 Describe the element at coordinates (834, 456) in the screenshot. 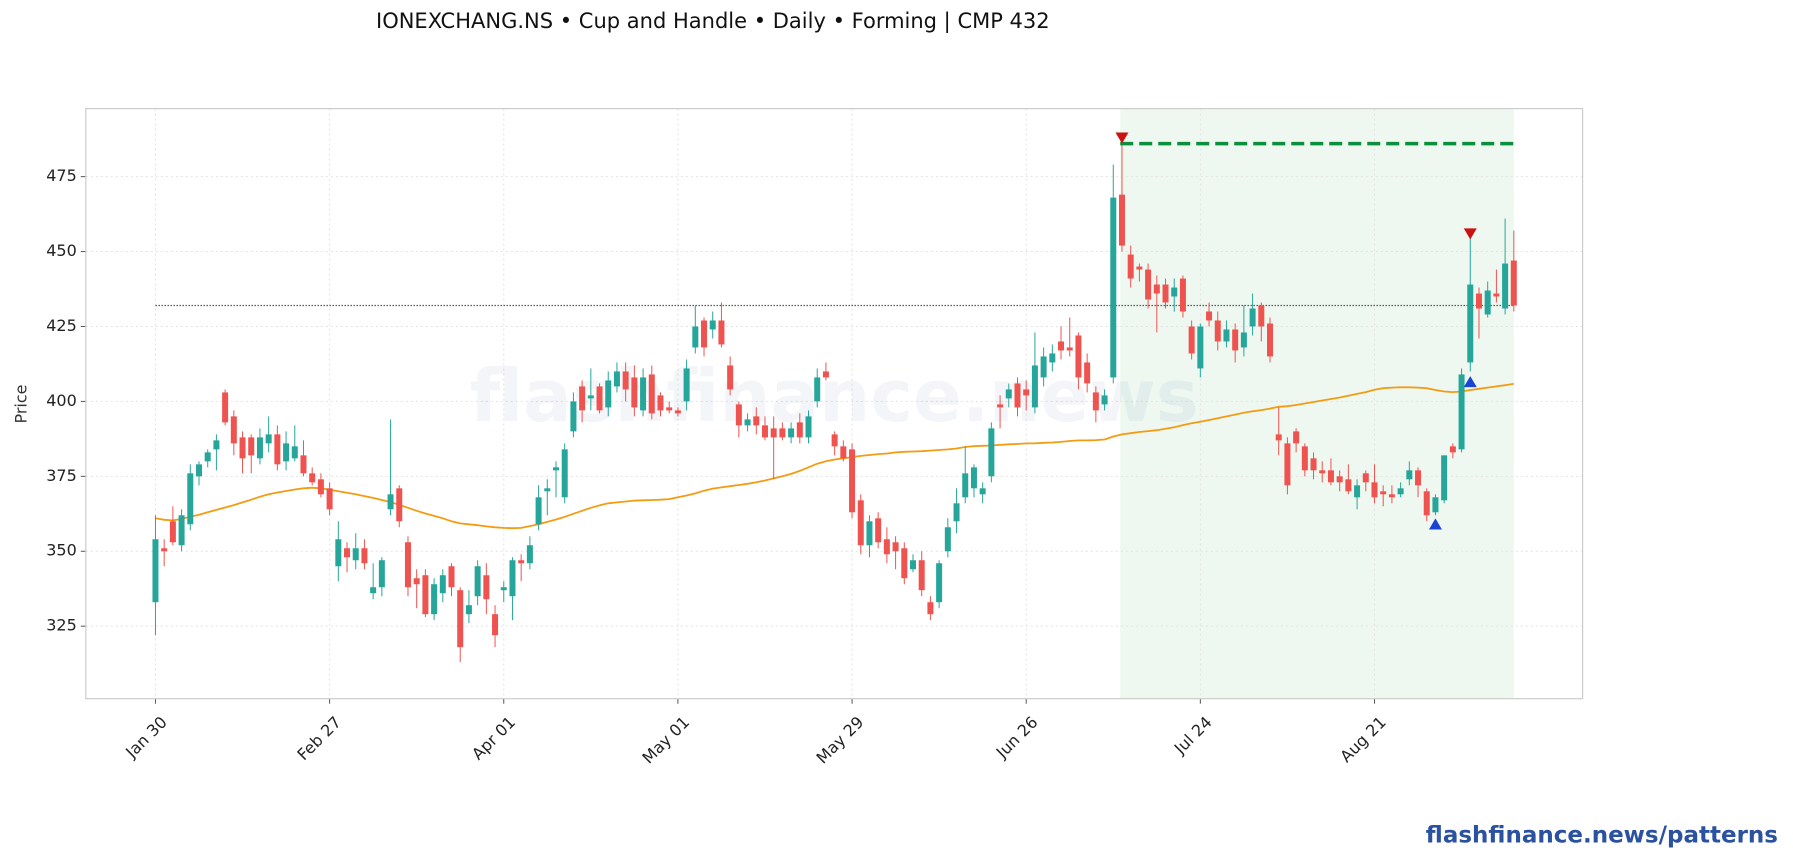

I see `moving-average` at that location.